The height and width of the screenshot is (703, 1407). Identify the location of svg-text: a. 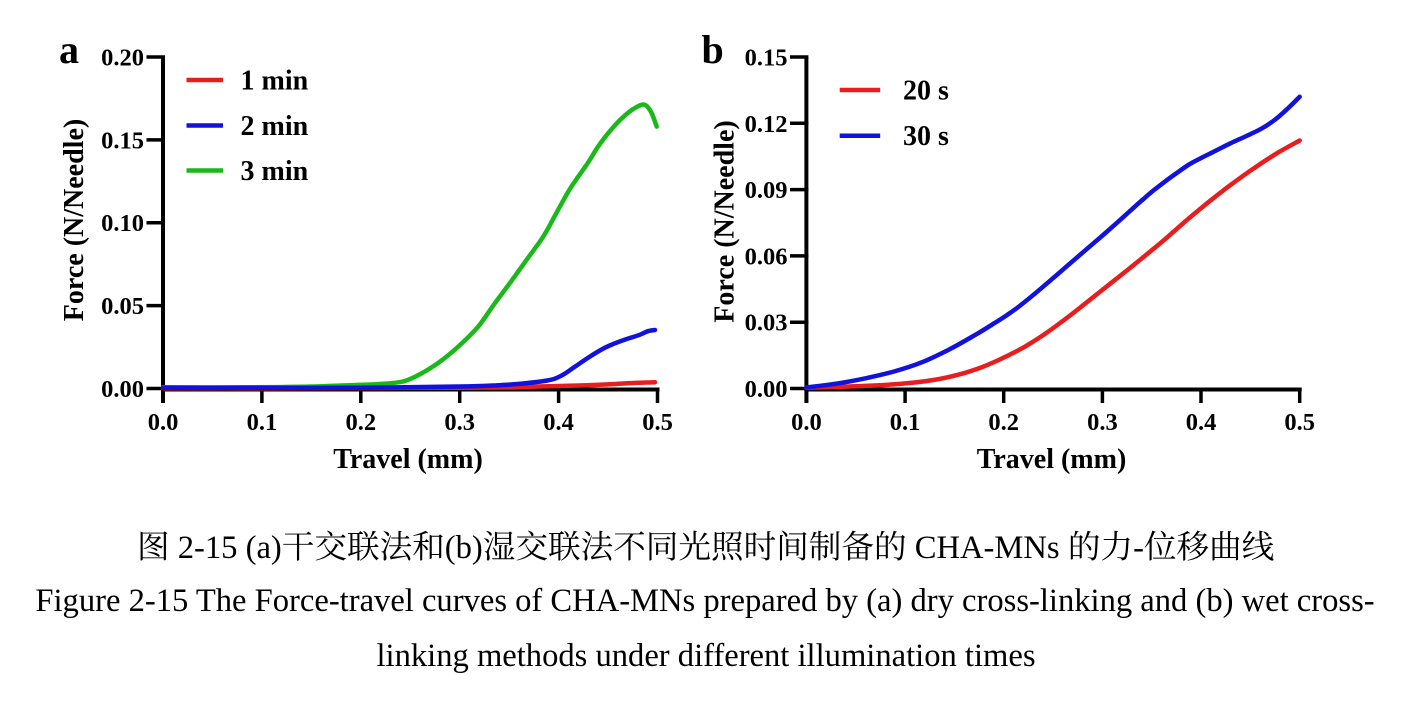
(69, 49).